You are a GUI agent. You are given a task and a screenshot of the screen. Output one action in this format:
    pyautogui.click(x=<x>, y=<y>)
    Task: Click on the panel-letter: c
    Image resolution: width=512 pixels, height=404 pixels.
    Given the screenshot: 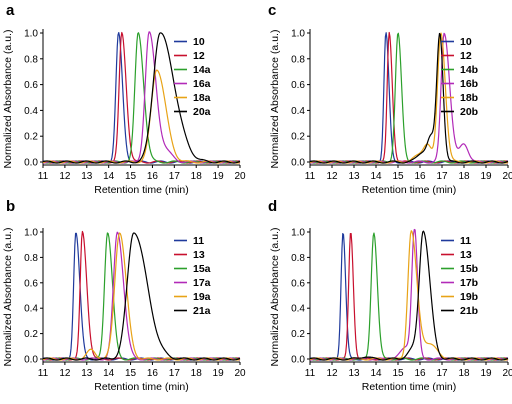 What is the action you would take?
    pyautogui.click(x=272, y=10)
    